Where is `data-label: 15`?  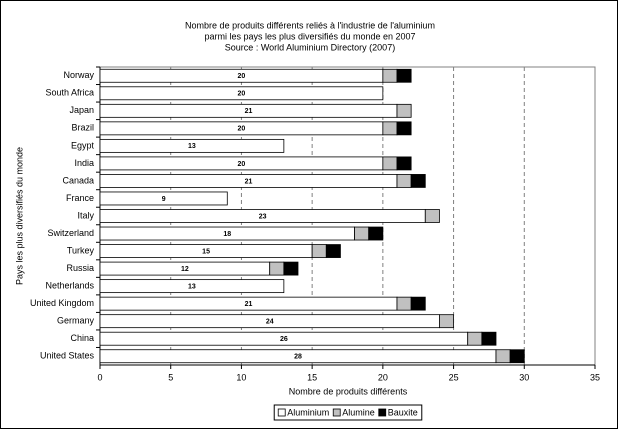
data-label: 15 is located at coordinates (206, 251).